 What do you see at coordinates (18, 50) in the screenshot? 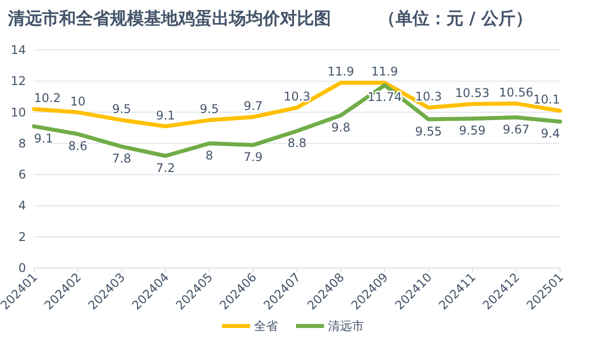
I see `y-tick-label: 14` at bounding box center [18, 50].